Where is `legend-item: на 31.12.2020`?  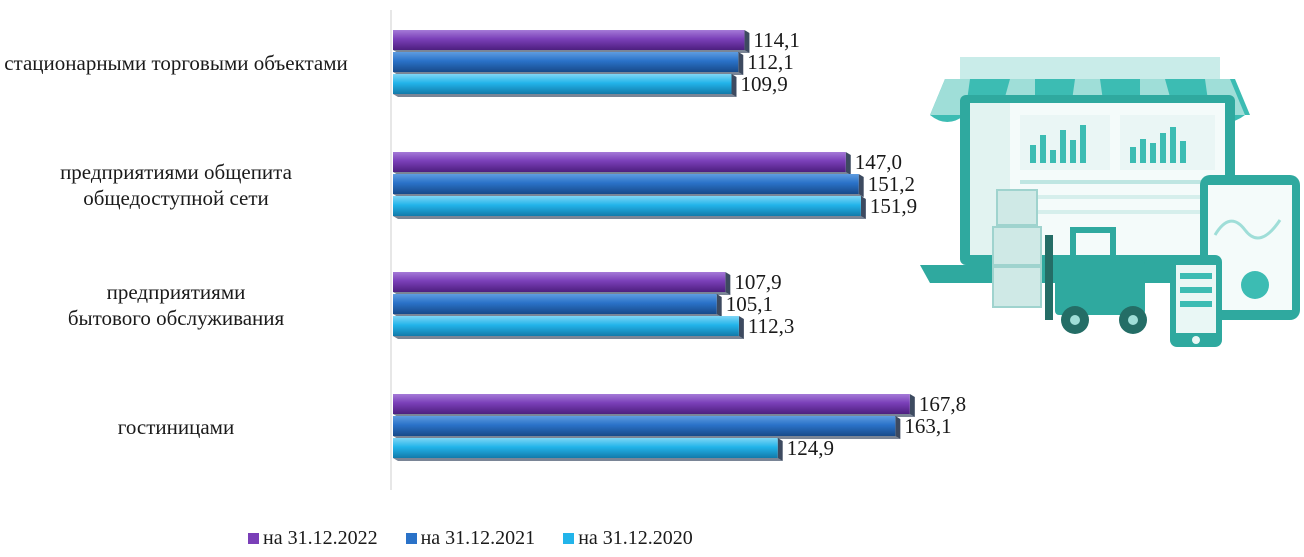 legend-item: на 31.12.2020 is located at coordinates (628, 538).